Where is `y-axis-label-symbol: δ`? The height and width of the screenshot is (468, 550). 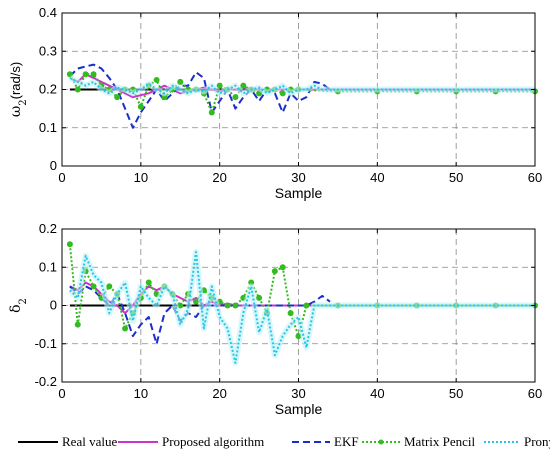 y-axis-label-symbol: δ is located at coordinates (16, 308).